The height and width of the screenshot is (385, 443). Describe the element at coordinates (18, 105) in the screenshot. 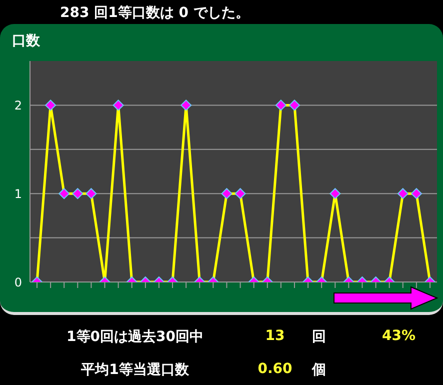

I see `y-tick-label: 2` at that location.